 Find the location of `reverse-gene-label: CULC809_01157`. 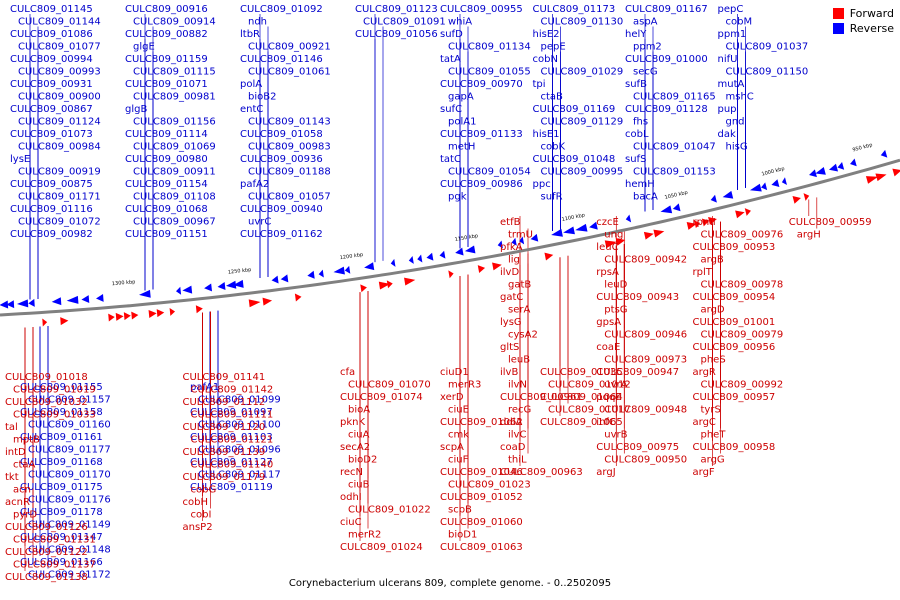

reverse-gene-label: CULC809_01157 is located at coordinates (69, 400).